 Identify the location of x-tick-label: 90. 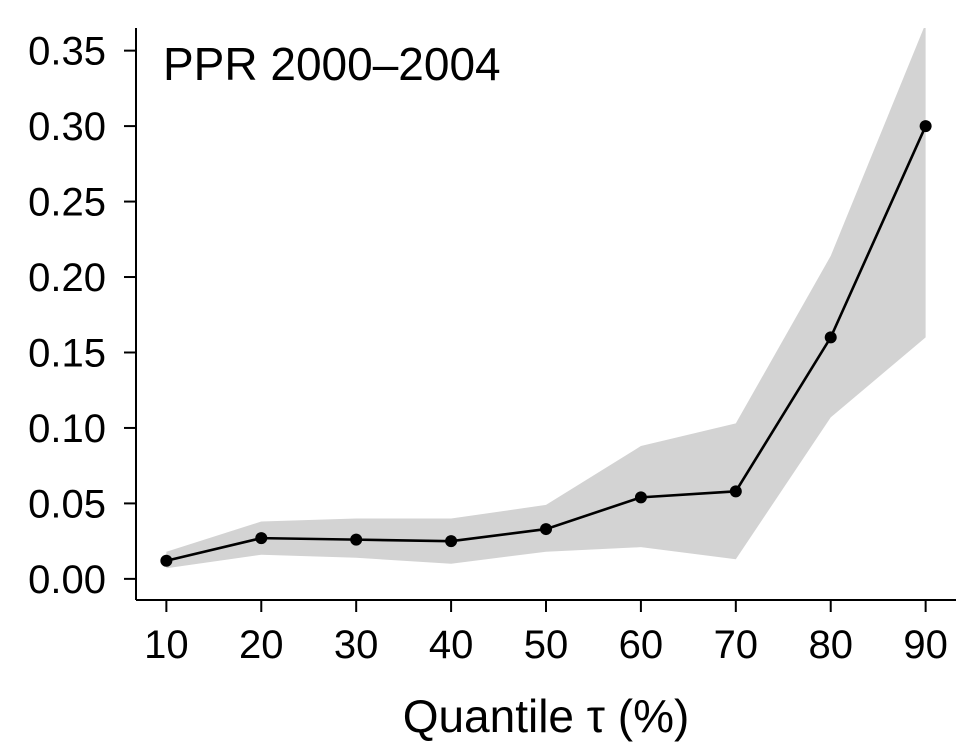
(925, 645).